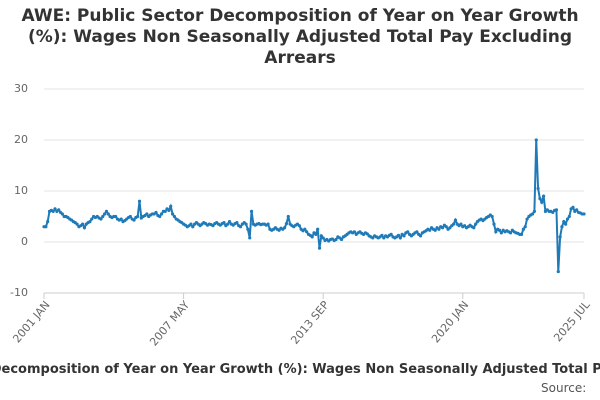 Image resolution: width=600 pixels, height=400 pixels. What do you see at coordinates (21, 190) in the screenshot?
I see `y-tick-label: 10` at bounding box center [21, 190].